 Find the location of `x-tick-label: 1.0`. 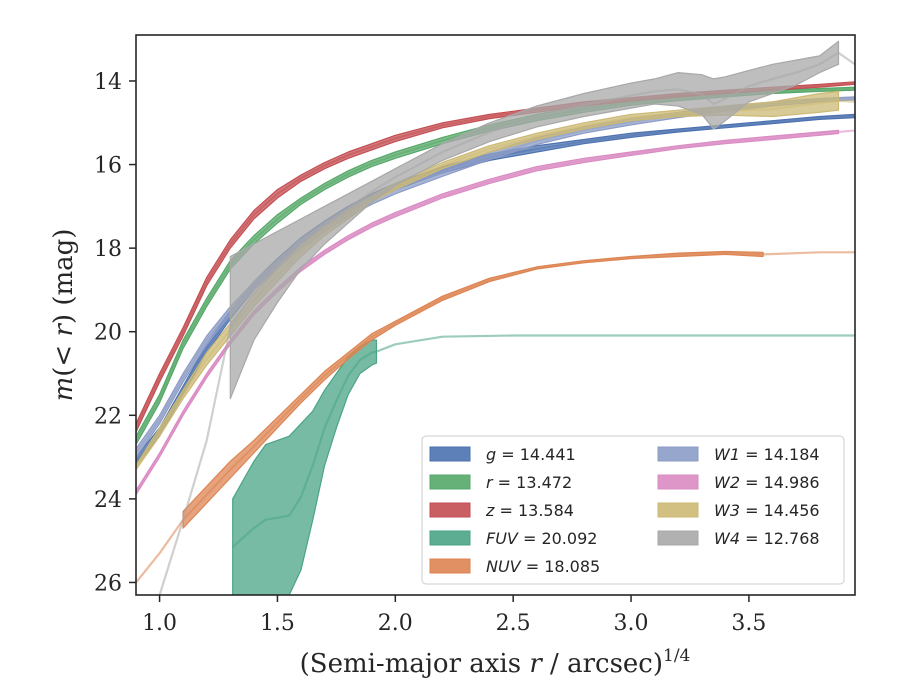

x-tick-label: 1.0 is located at coordinates (159, 623).